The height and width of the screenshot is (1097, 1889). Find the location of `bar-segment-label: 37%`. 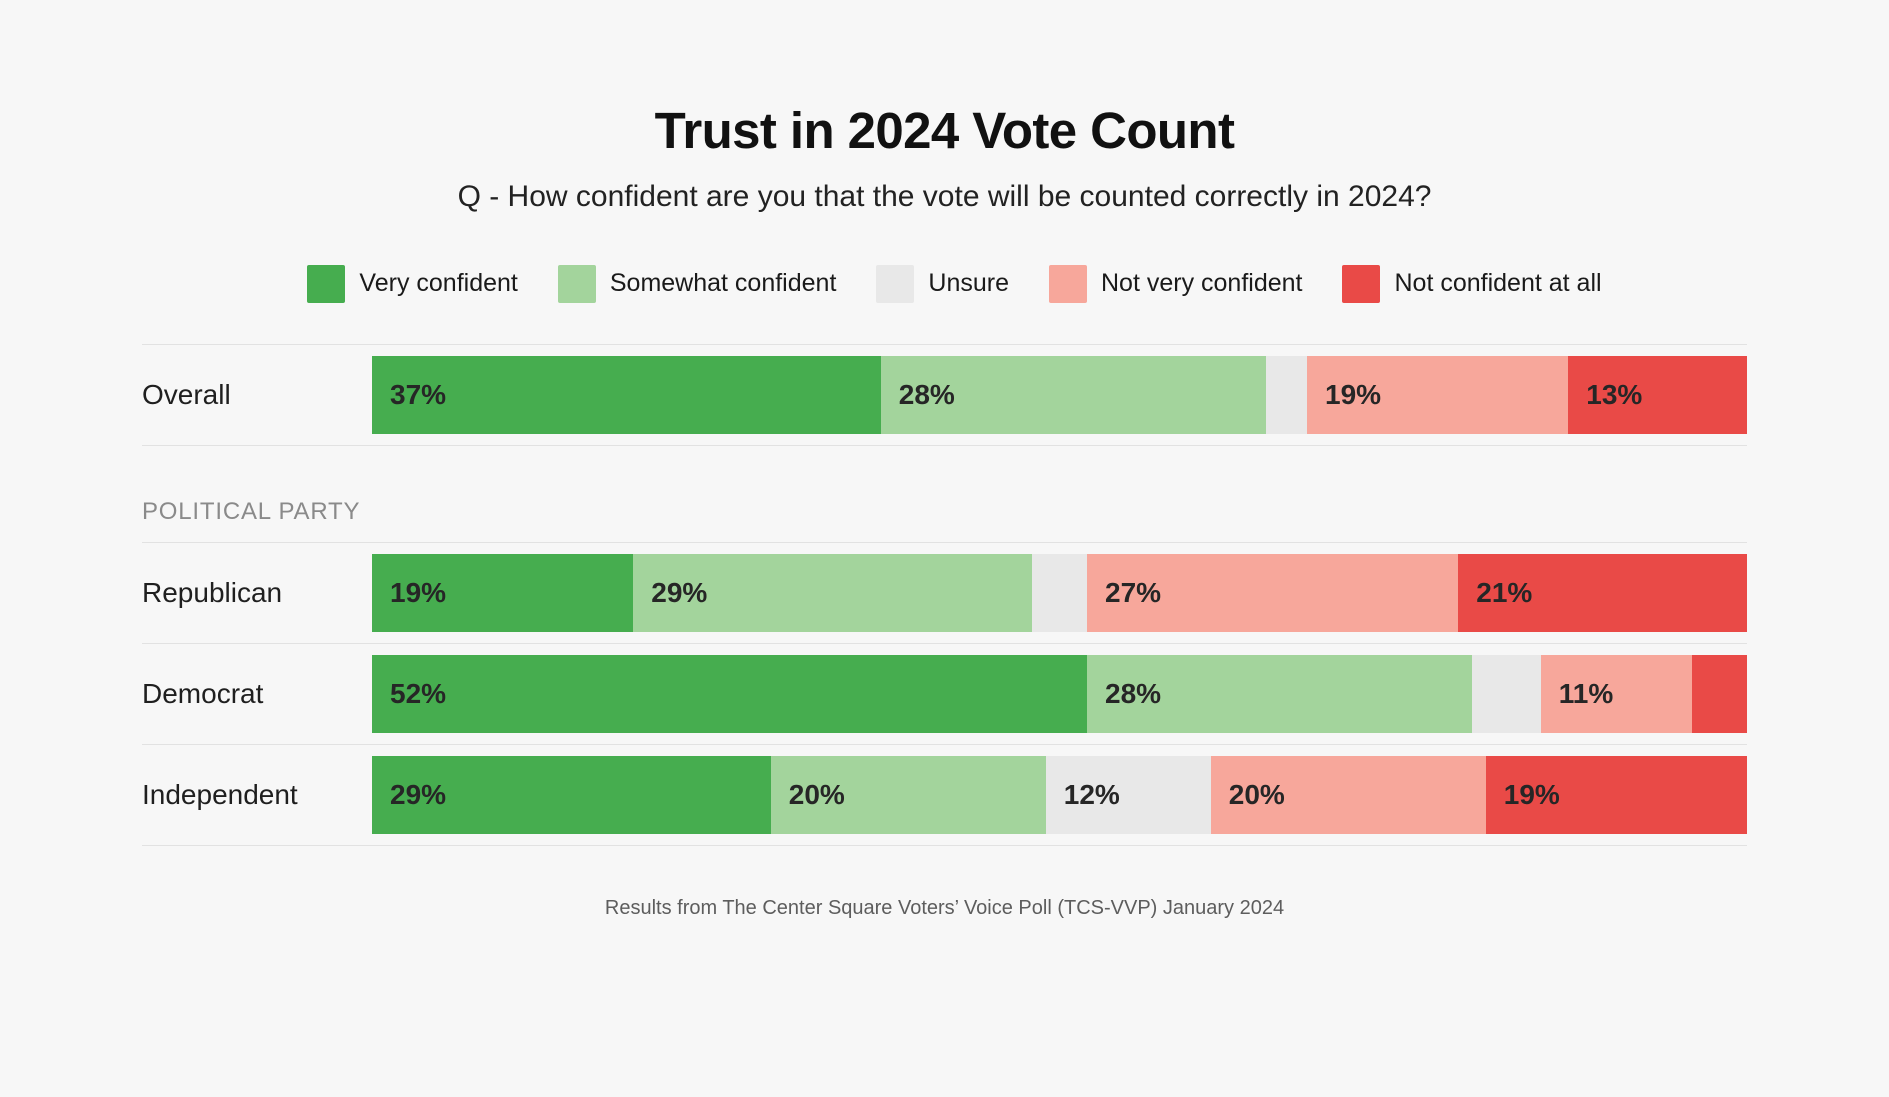

bar-segment-label: 37% is located at coordinates (418, 394).